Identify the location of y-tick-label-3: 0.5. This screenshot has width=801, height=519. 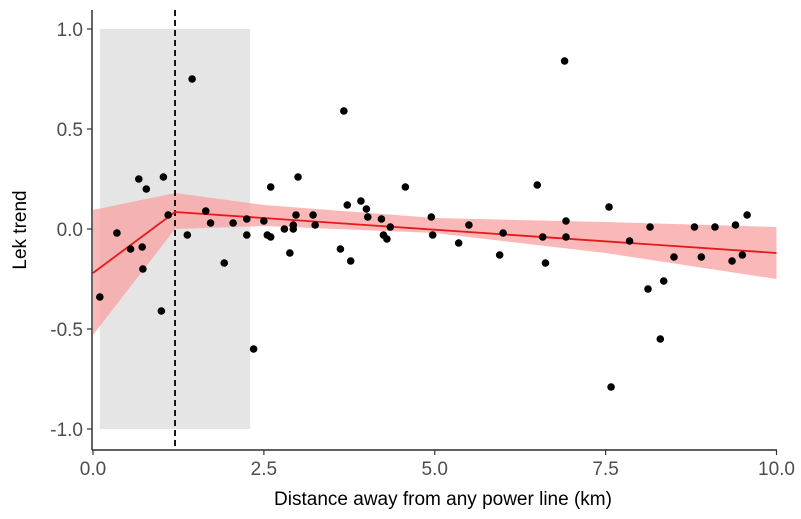
(70, 130).